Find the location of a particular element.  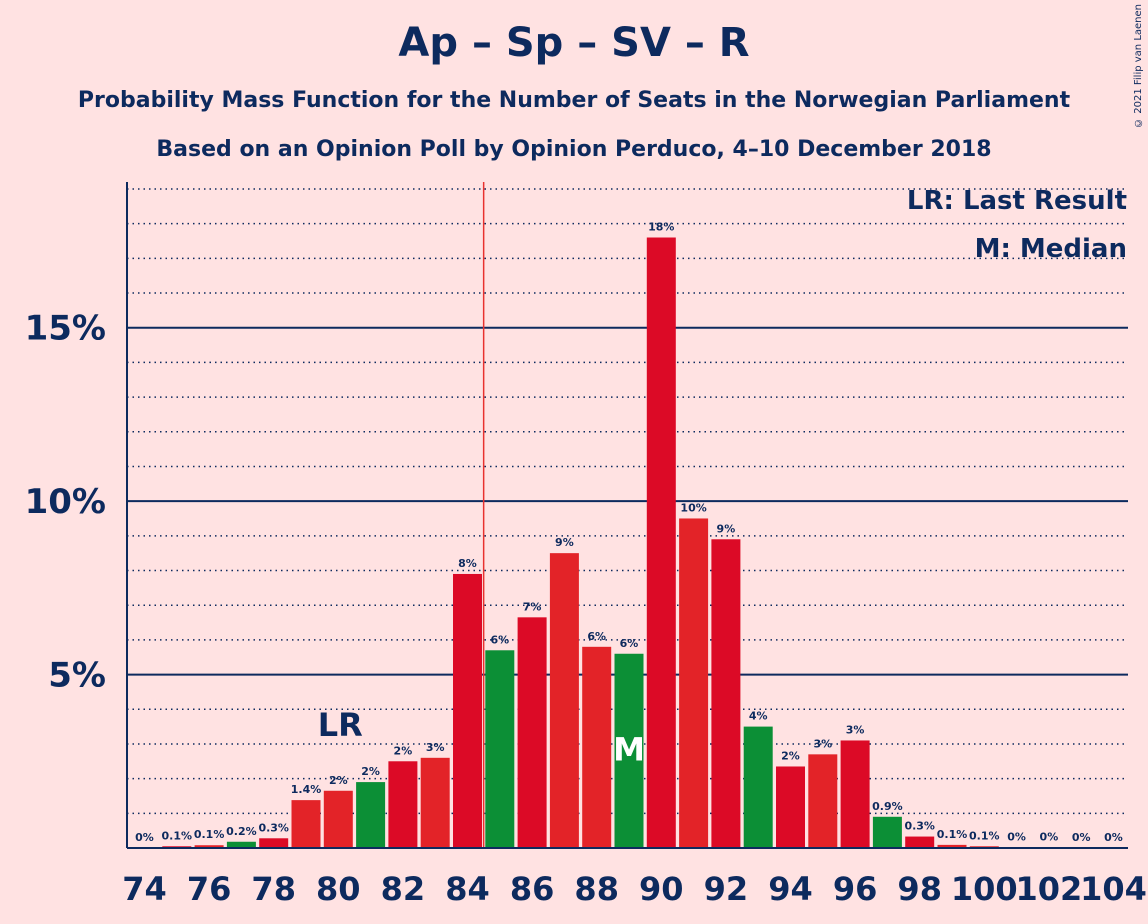

x-tick-label: 78 is located at coordinates (273, 889).